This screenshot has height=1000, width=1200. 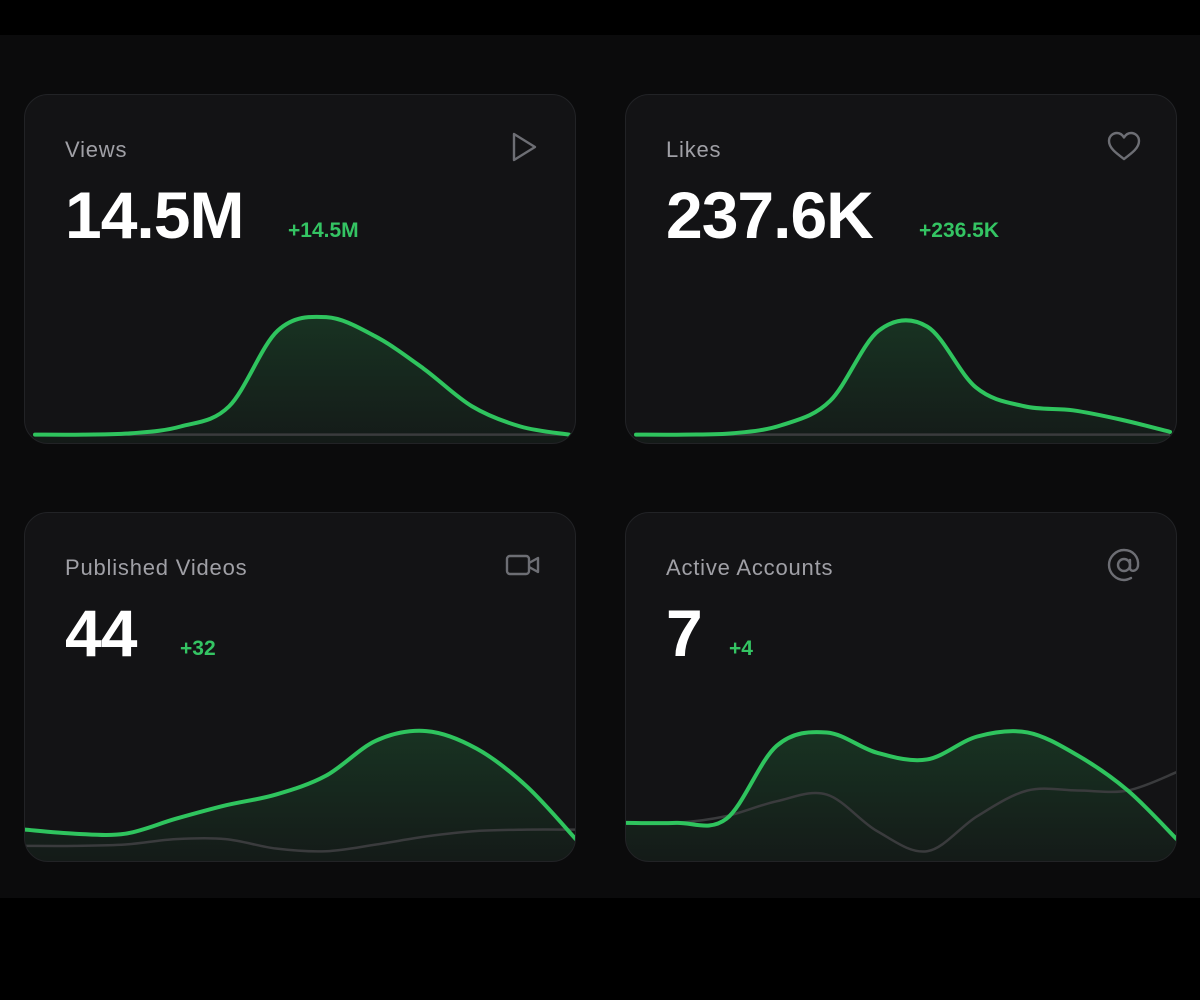 I want to click on likes-sparkline, so click(x=903, y=380).